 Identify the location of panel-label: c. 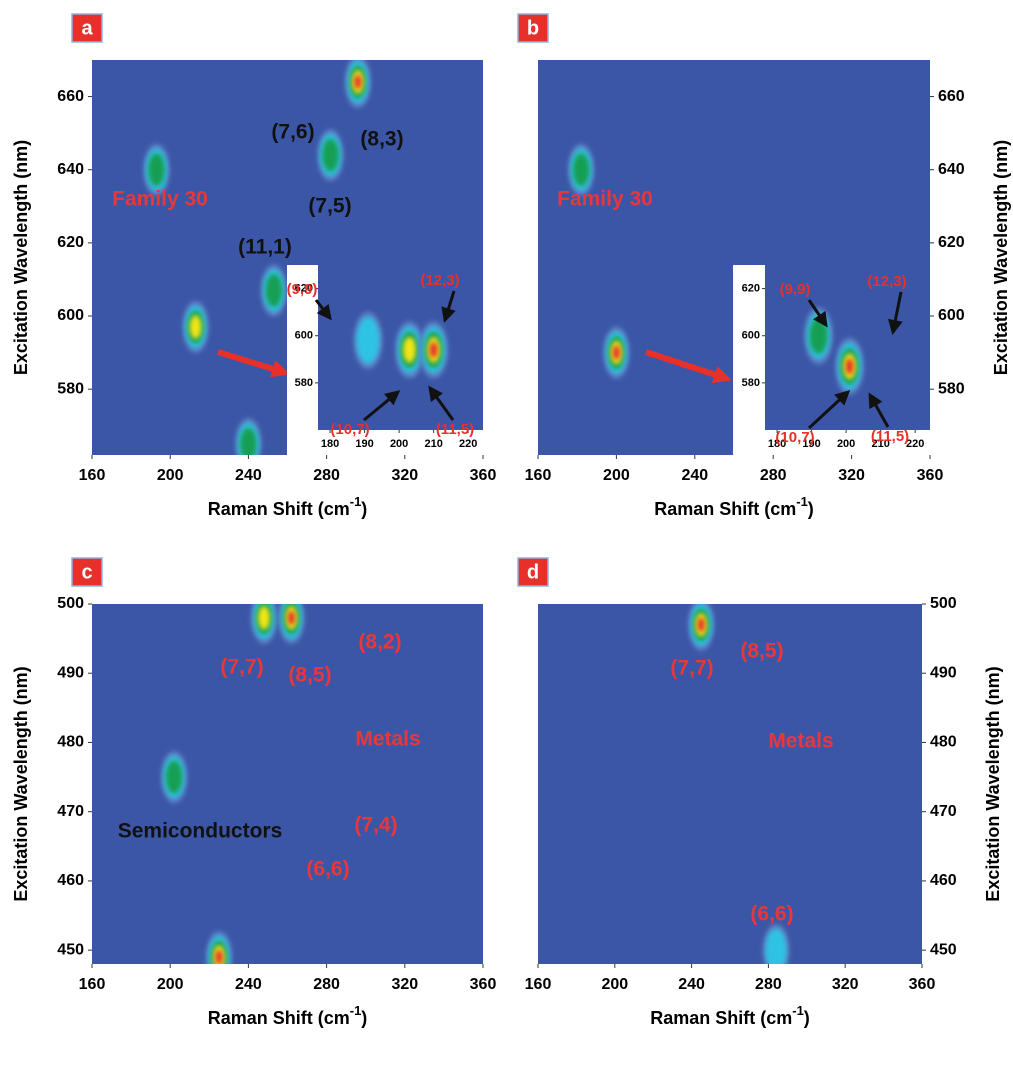
(86, 572).